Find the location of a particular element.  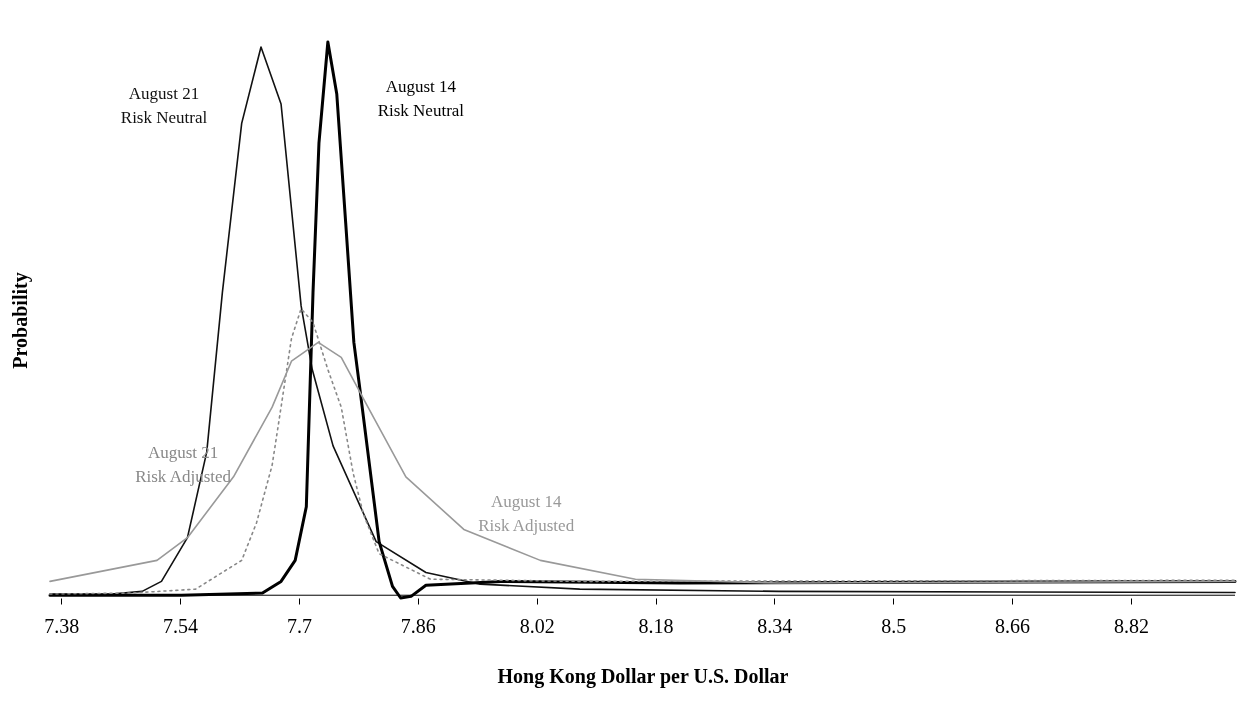

x-tick-label: 8.18 is located at coordinates (656, 625).